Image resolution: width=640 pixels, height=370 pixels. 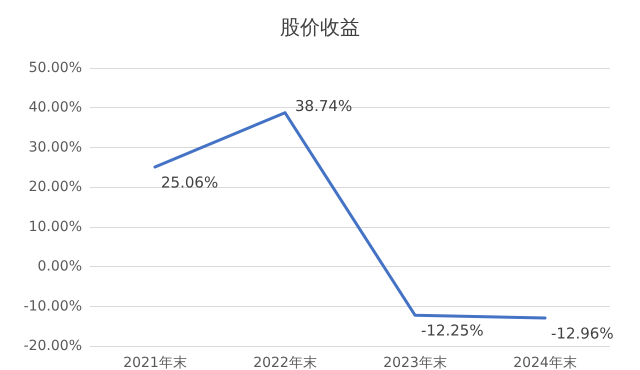 I want to click on y-tick-label: 40.00%, so click(x=55, y=108).